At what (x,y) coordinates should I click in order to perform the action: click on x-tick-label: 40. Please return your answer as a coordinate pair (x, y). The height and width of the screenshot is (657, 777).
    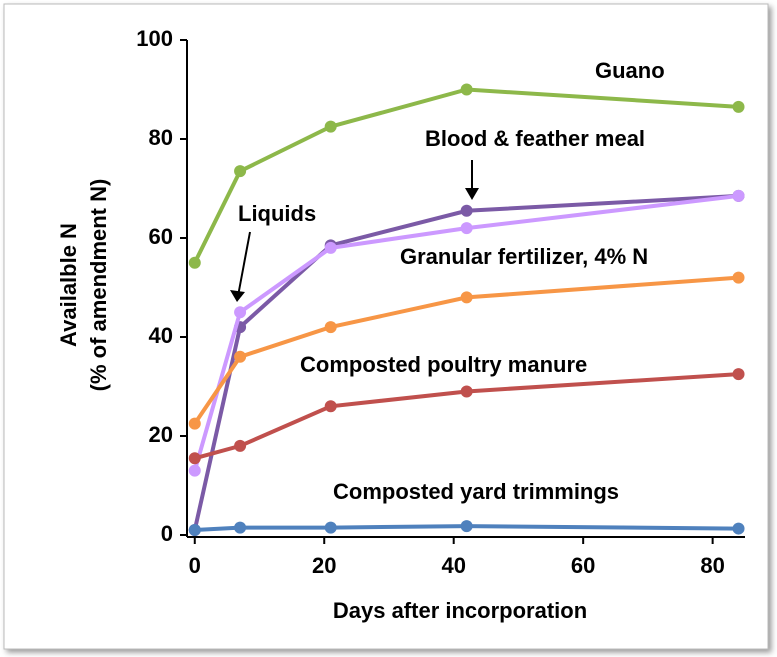
    Looking at the image, I should click on (453, 565).